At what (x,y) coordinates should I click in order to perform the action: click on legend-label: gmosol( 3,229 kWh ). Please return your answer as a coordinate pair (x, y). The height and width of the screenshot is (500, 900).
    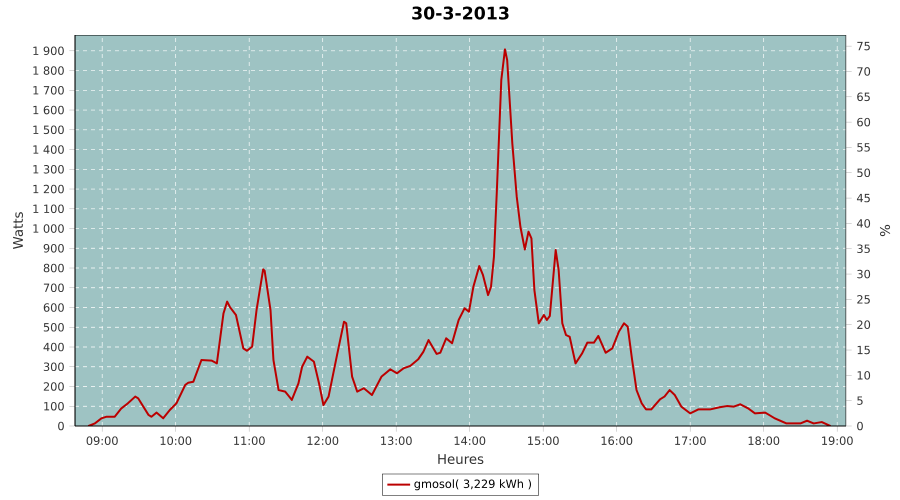
    Looking at the image, I should click on (473, 484).